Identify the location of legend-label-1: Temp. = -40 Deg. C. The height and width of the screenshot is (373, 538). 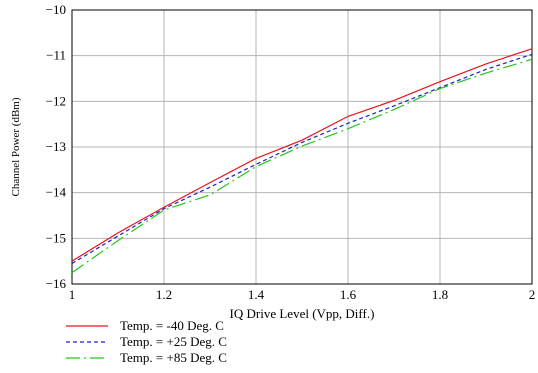
(172, 325).